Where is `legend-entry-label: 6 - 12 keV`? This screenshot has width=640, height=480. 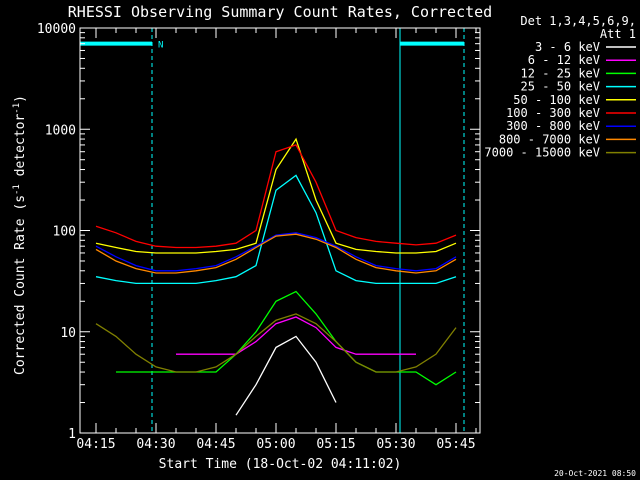 legend-entry-label: 6 - 12 keV is located at coordinates (564, 60).